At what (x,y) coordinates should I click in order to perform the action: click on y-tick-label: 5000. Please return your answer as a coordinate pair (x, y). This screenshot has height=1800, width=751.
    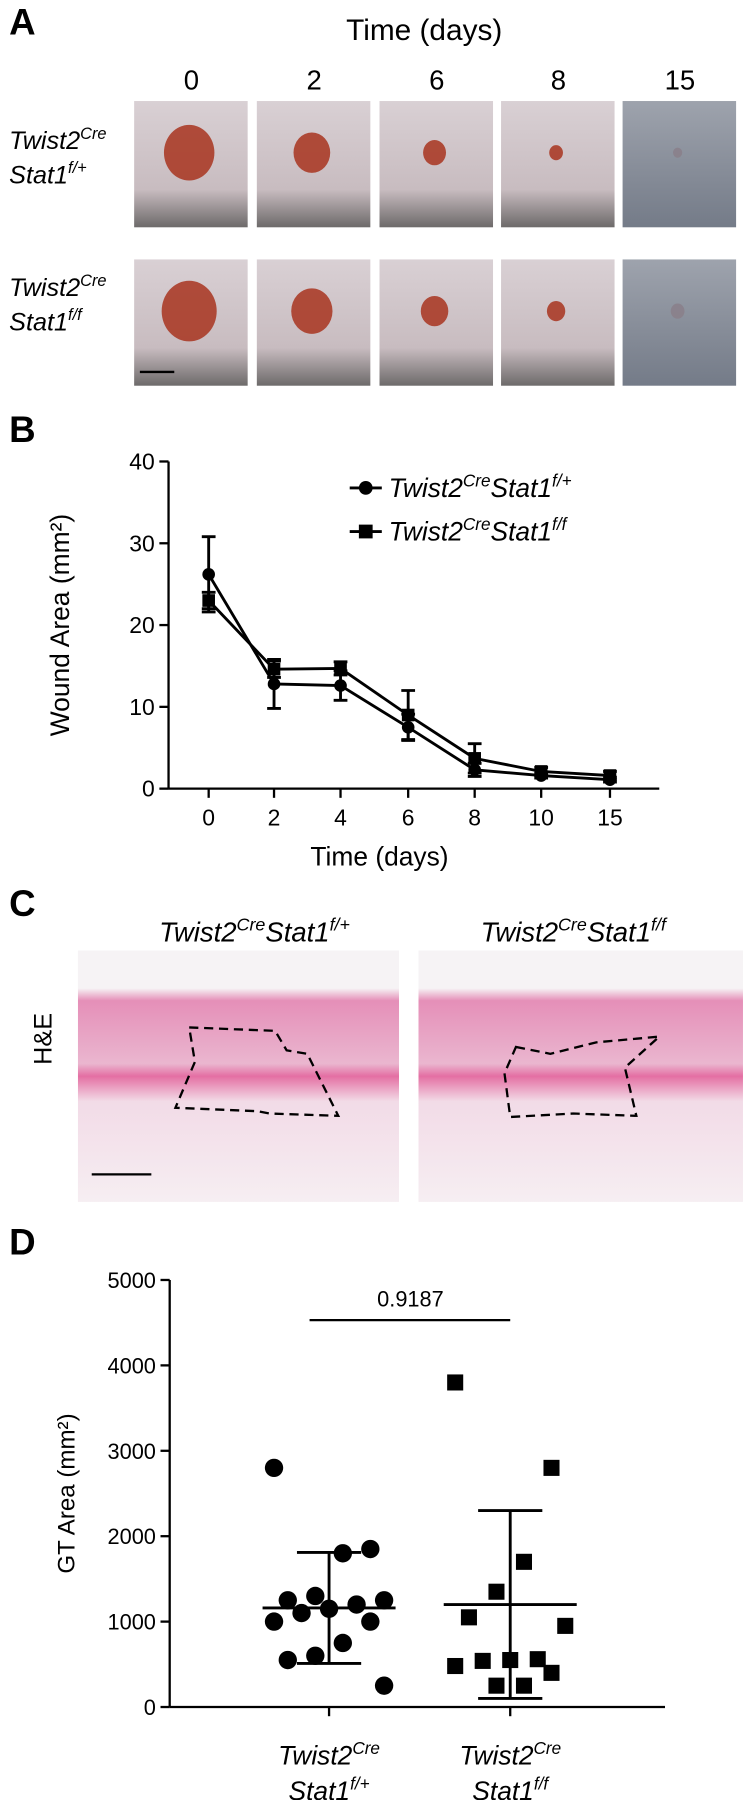
    Looking at the image, I should click on (131, 1280).